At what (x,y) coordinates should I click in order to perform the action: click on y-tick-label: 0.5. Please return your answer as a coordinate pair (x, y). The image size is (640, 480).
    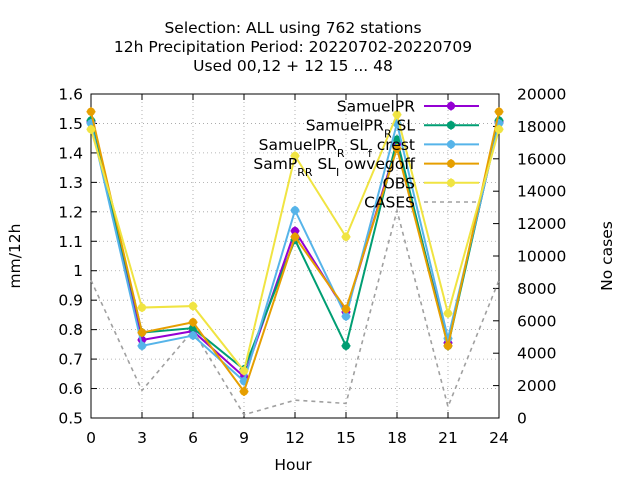
    Looking at the image, I should click on (70, 419).